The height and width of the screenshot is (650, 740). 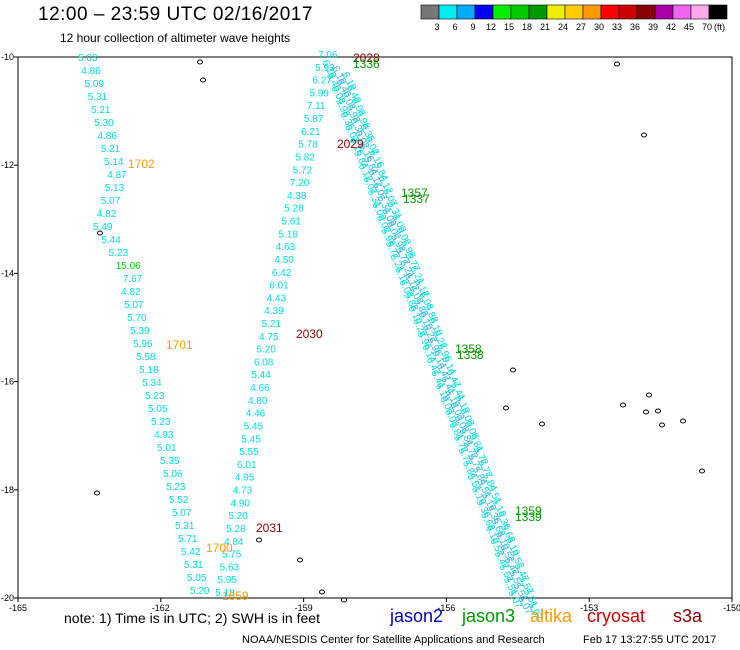 What do you see at coordinates (617, 27) in the screenshot?
I see `colorbar-label: 33` at bounding box center [617, 27].